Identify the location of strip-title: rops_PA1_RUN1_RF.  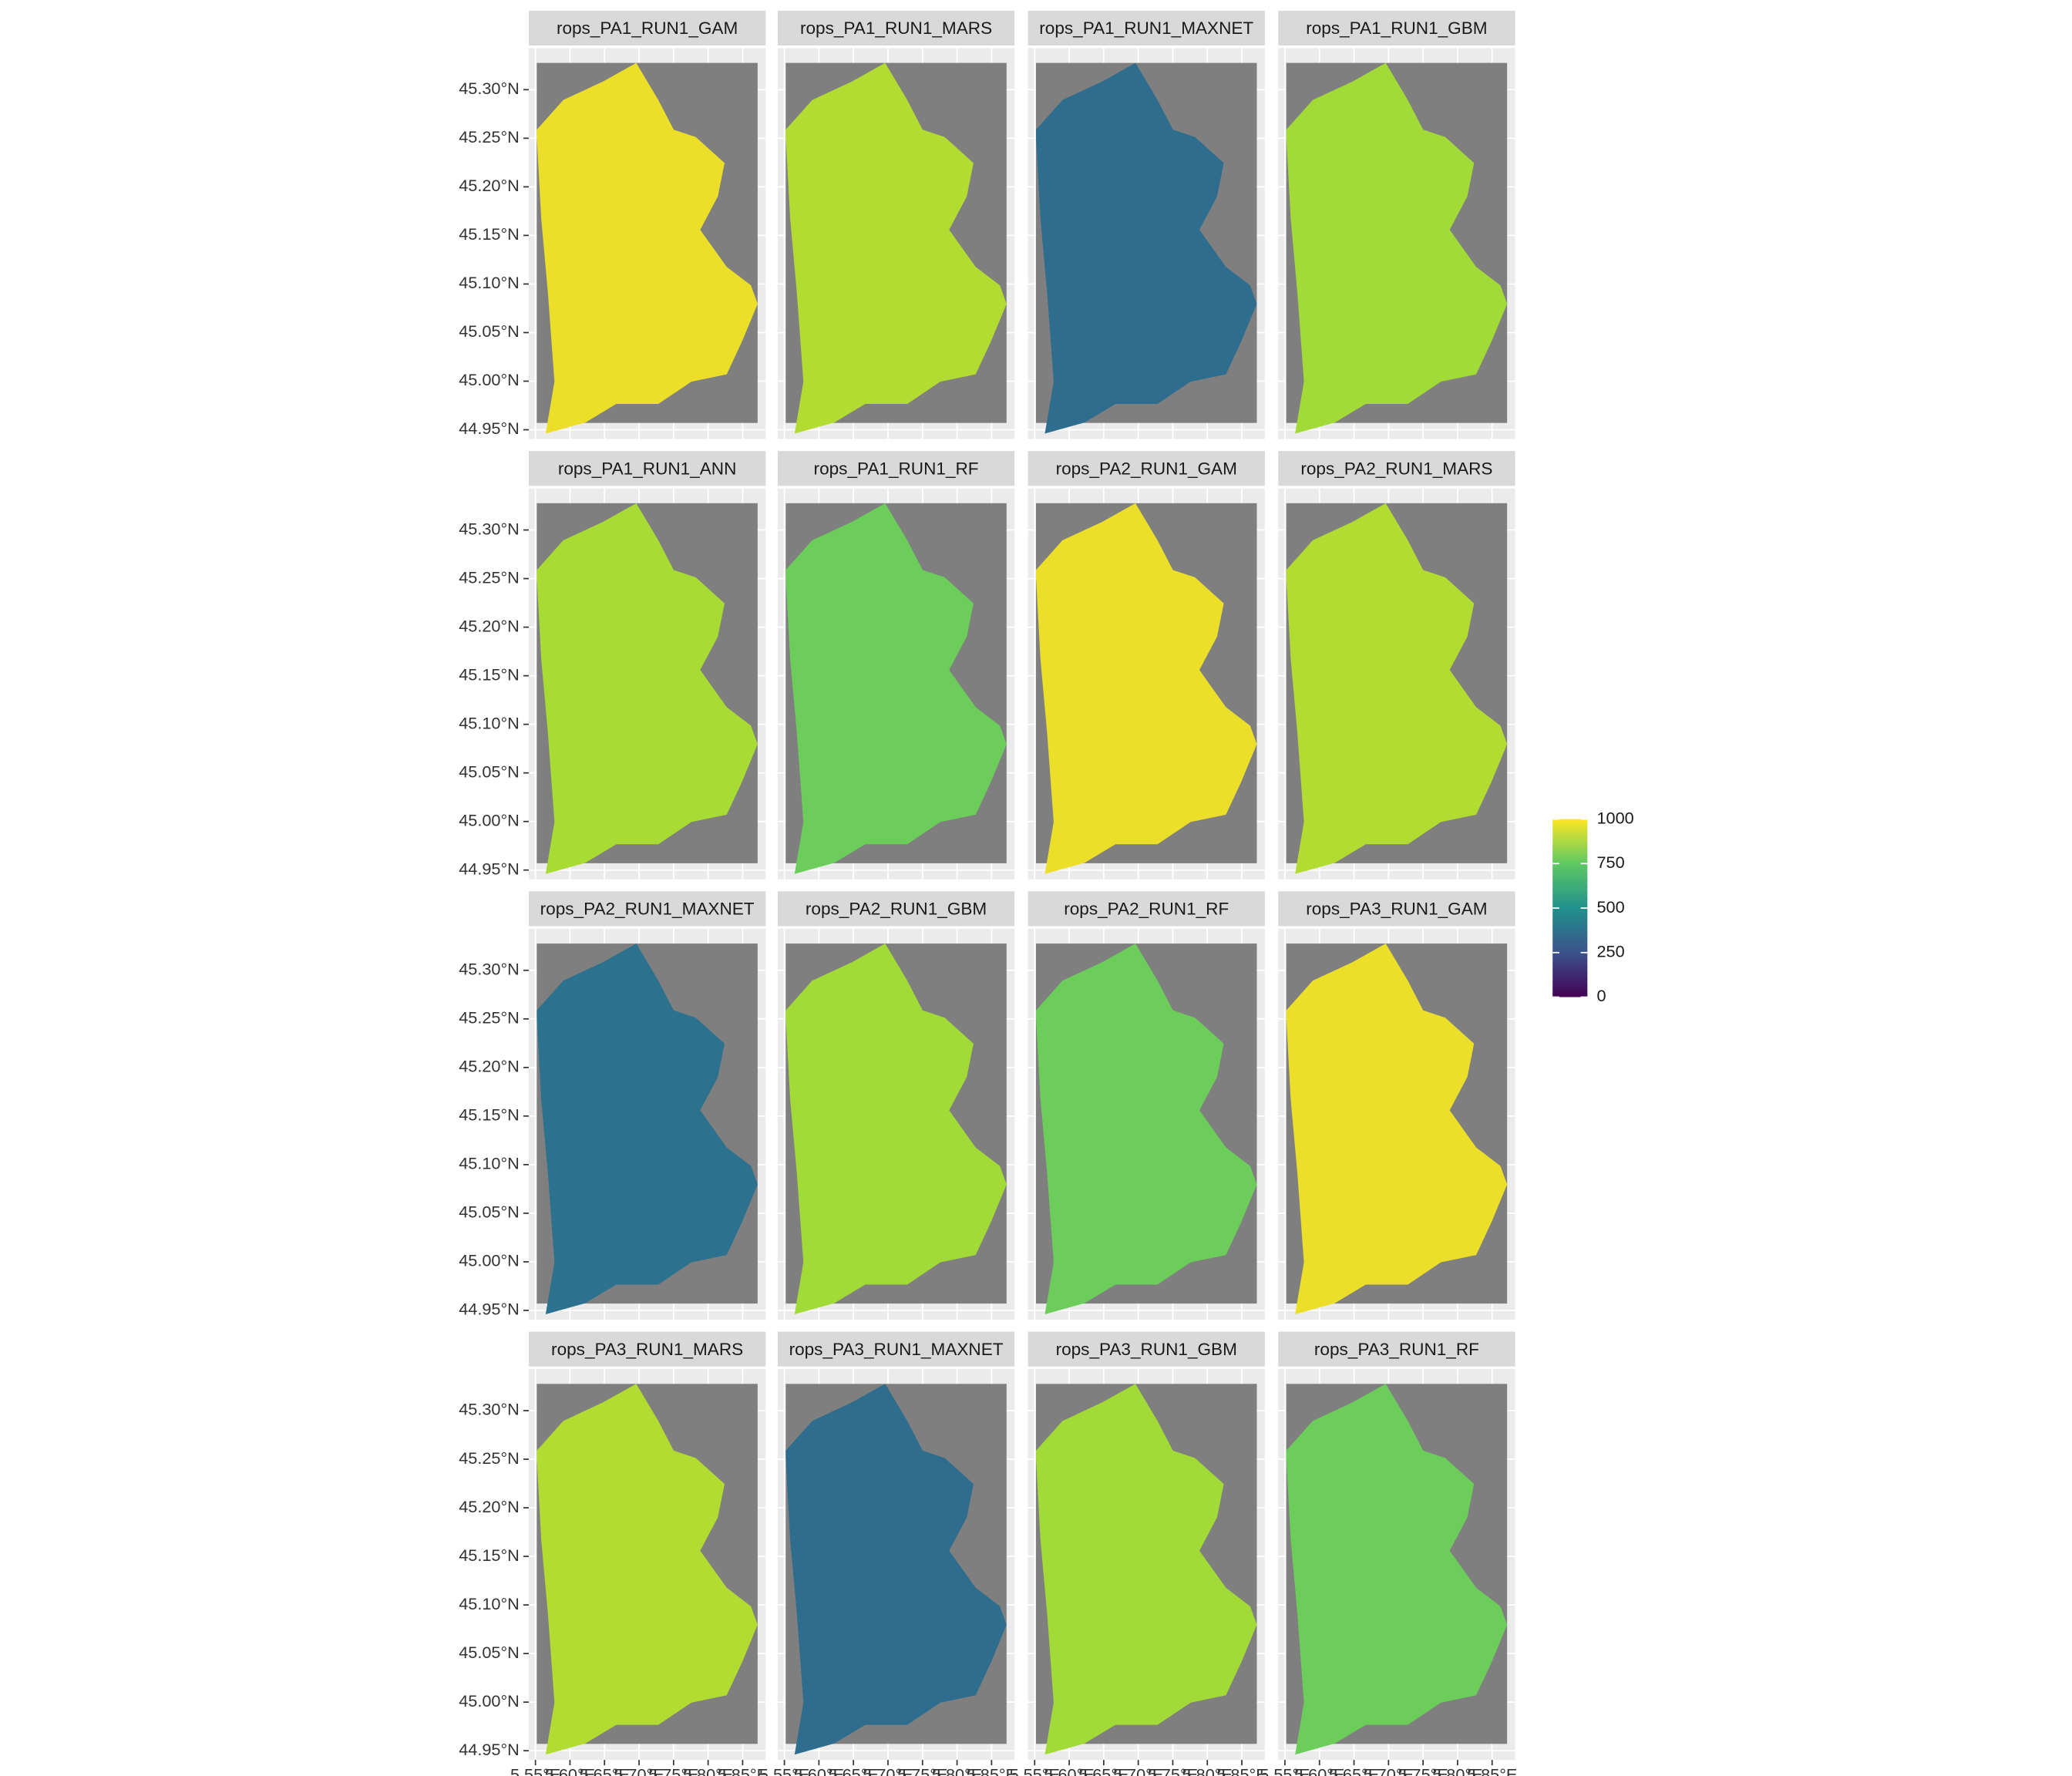
(897, 469).